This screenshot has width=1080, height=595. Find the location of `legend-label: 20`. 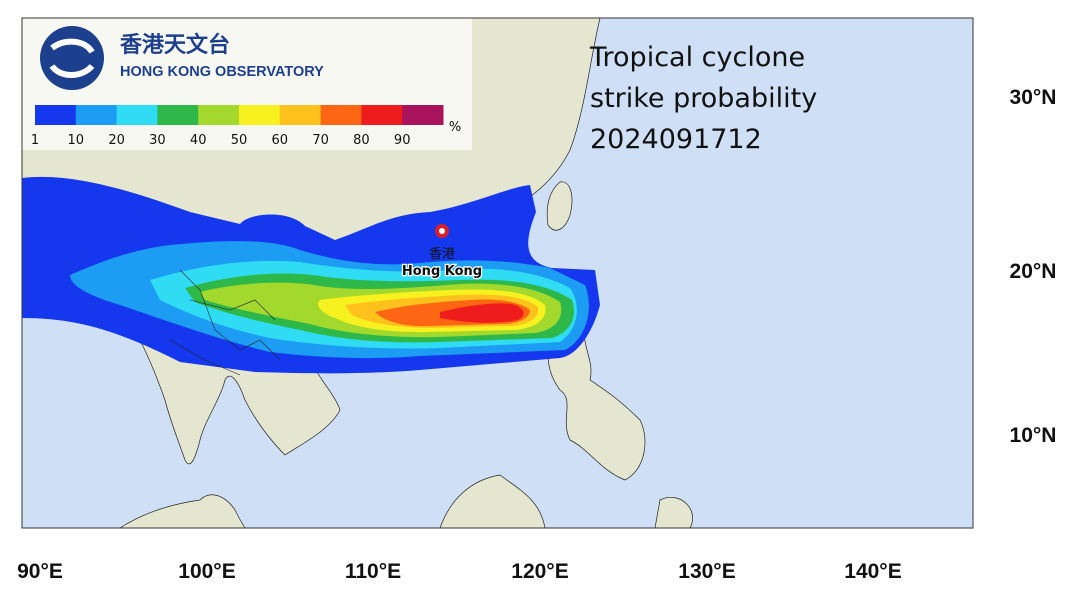

legend-label: 20 is located at coordinates (116, 140).